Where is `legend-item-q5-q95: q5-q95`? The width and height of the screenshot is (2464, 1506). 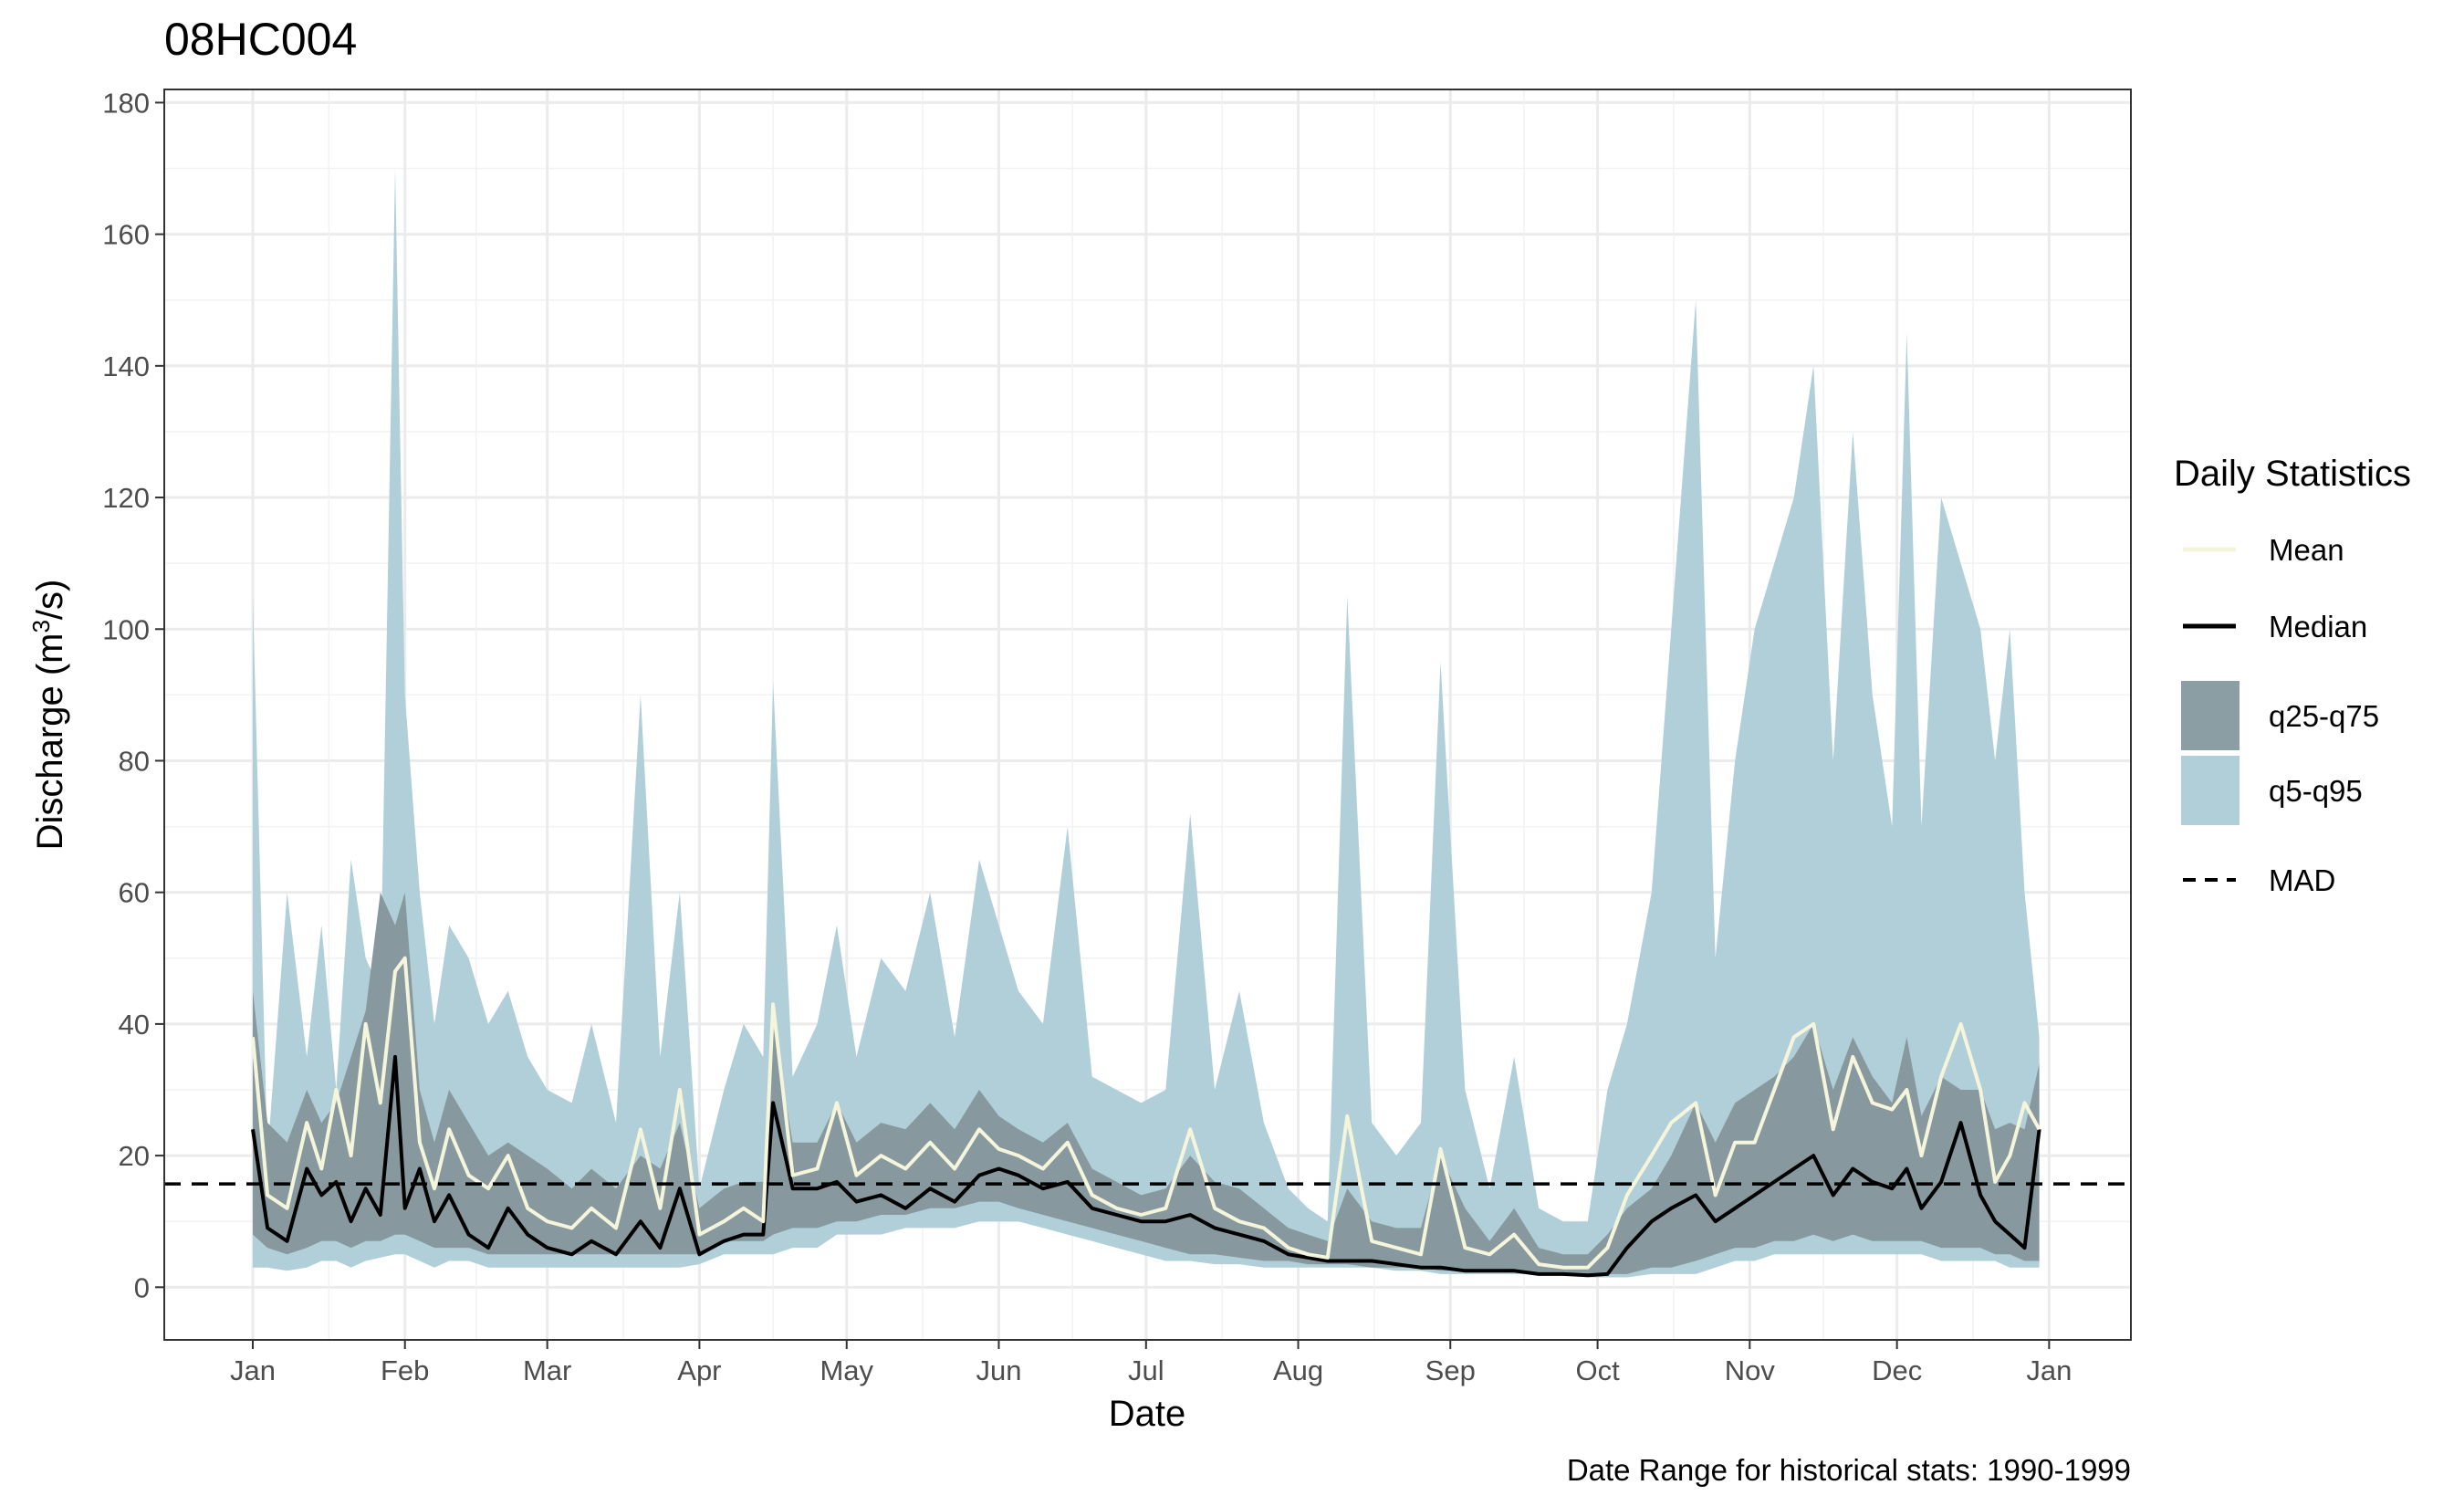 legend-item-q5-q95: q5-q95 is located at coordinates (2272, 790).